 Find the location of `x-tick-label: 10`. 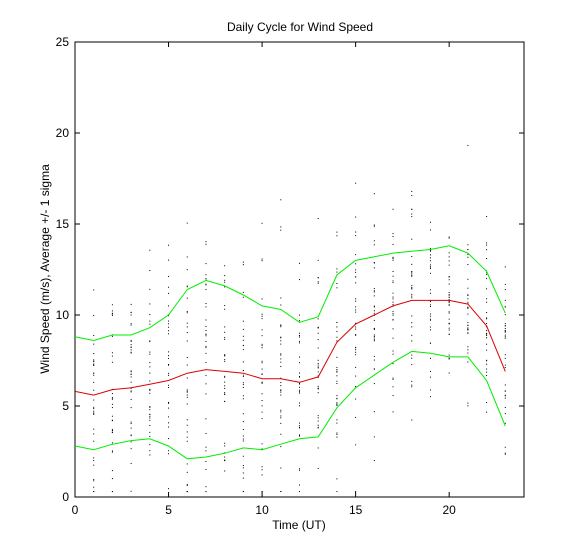

x-tick-label: 10 is located at coordinates (262, 510).